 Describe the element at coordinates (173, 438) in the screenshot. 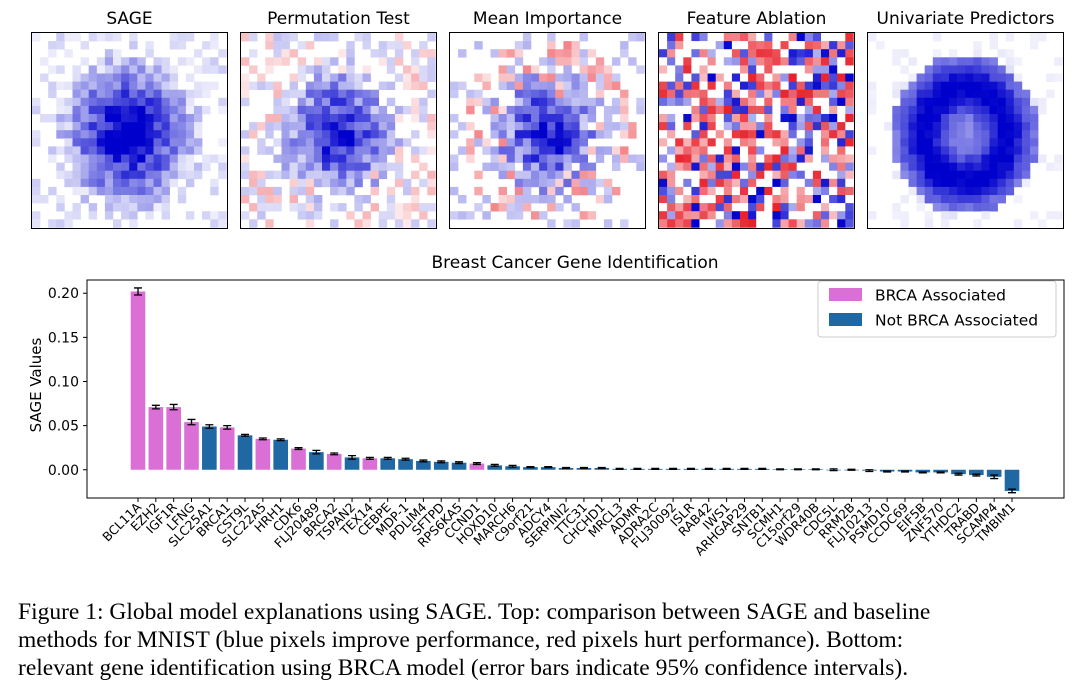

I see `bar-igf1r` at that location.